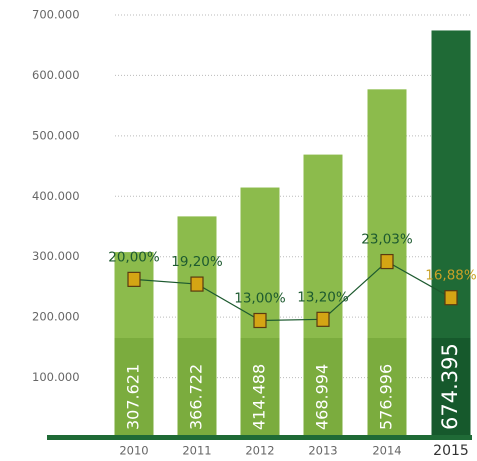  I want to click on x-tick-label: 2014, so click(386, 451).